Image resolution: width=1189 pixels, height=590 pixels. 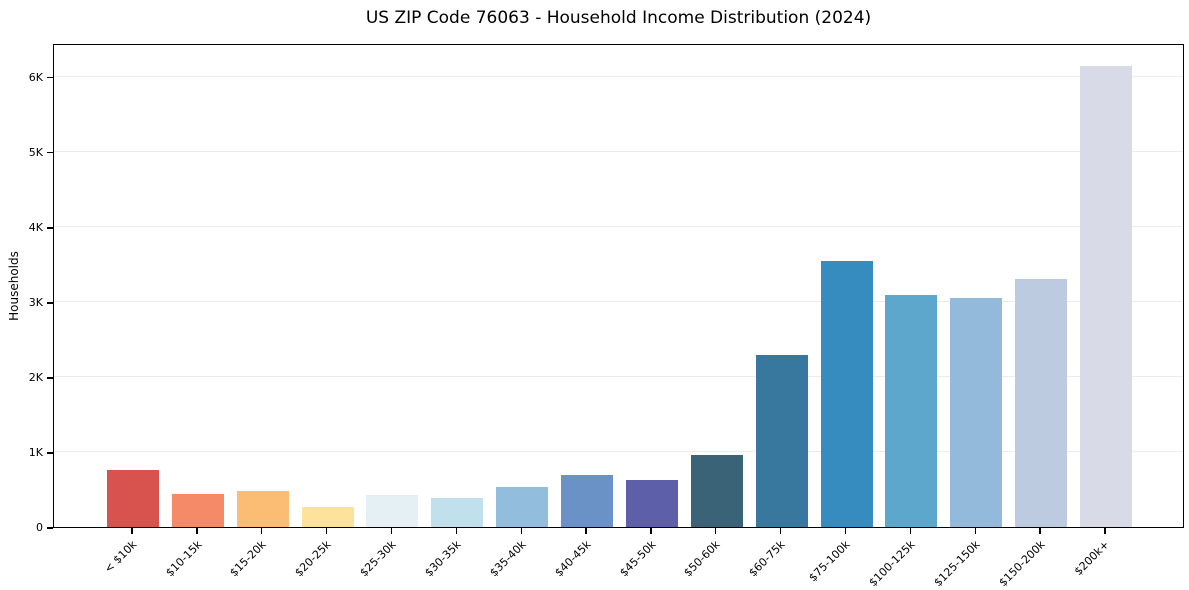 What do you see at coordinates (637, 559) in the screenshot?
I see `x-tick-label-8: $45-50k` at bounding box center [637, 559].